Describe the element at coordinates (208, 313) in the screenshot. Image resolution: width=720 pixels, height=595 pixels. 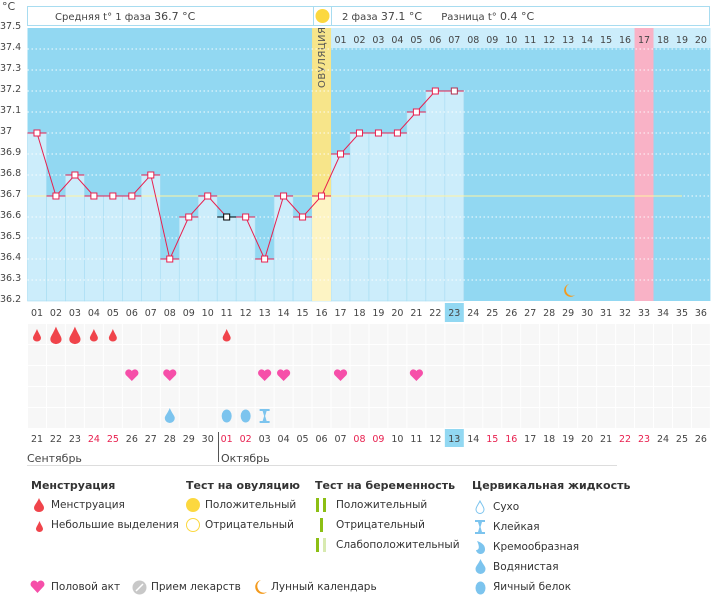
I see `cycle-day-number: 10` at that location.